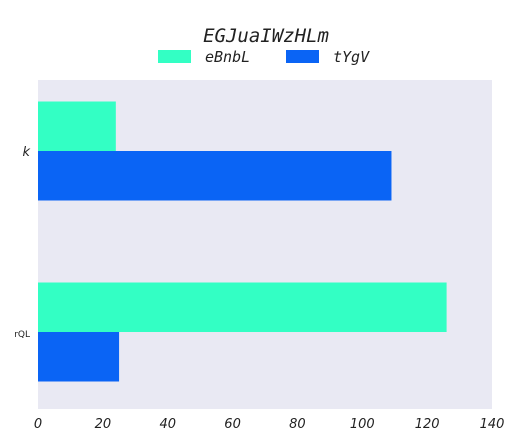 The height and width of the screenshot is (444, 518). What do you see at coordinates (103, 424) in the screenshot?
I see `x-tick-label-20: 20` at bounding box center [103, 424].